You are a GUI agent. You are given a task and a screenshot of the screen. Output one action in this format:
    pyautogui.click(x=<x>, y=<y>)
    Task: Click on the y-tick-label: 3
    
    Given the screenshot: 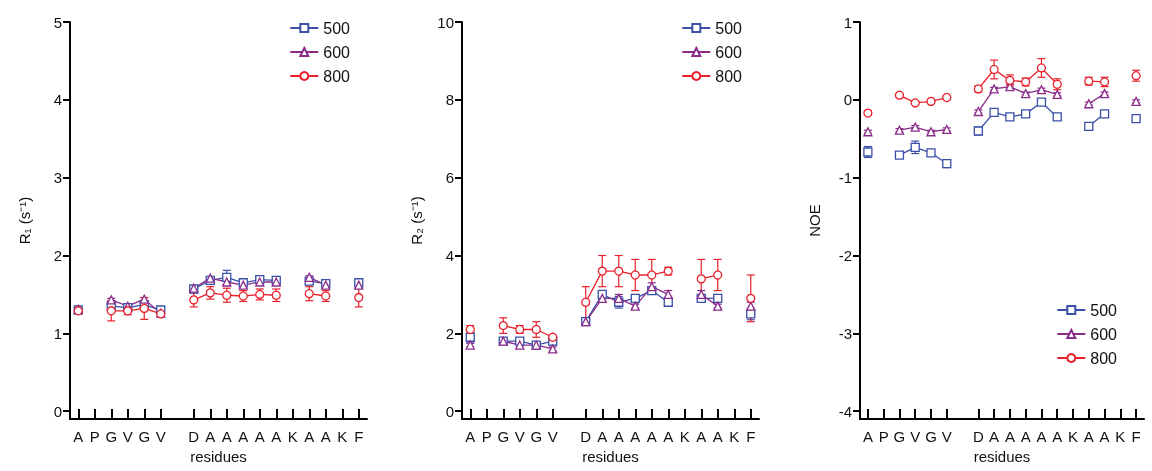 What is the action you would take?
    pyautogui.click(x=57, y=178)
    